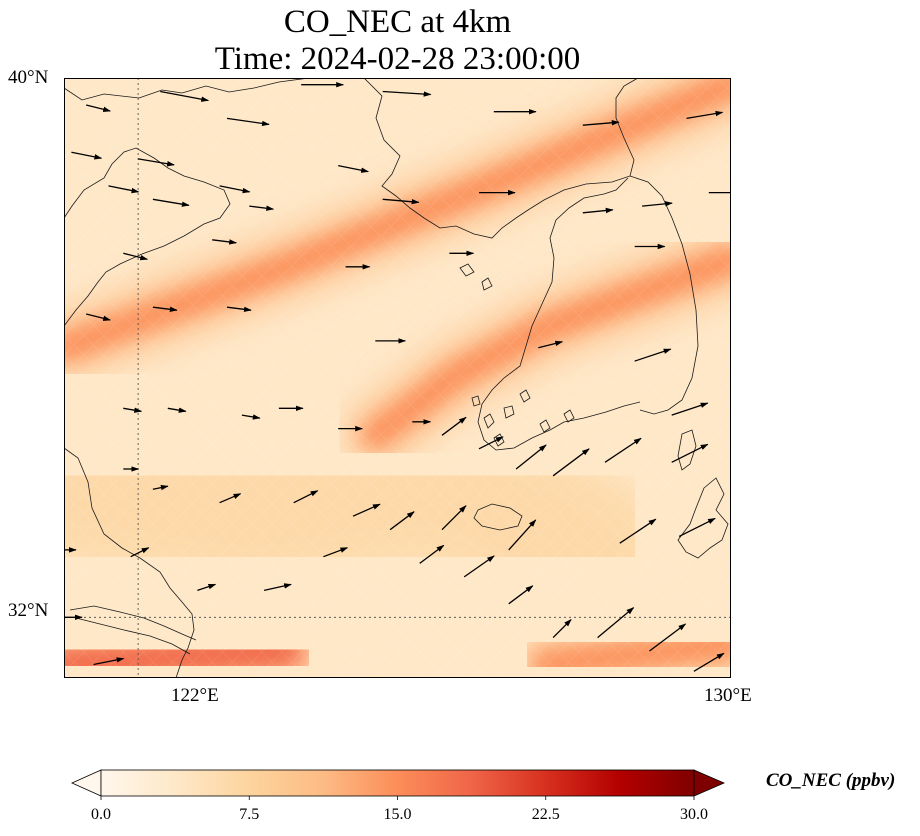  What do you see at coordinates (147, 237) in the screenshot?
I see `coastline-china-east` at bounding box center [147, 237].